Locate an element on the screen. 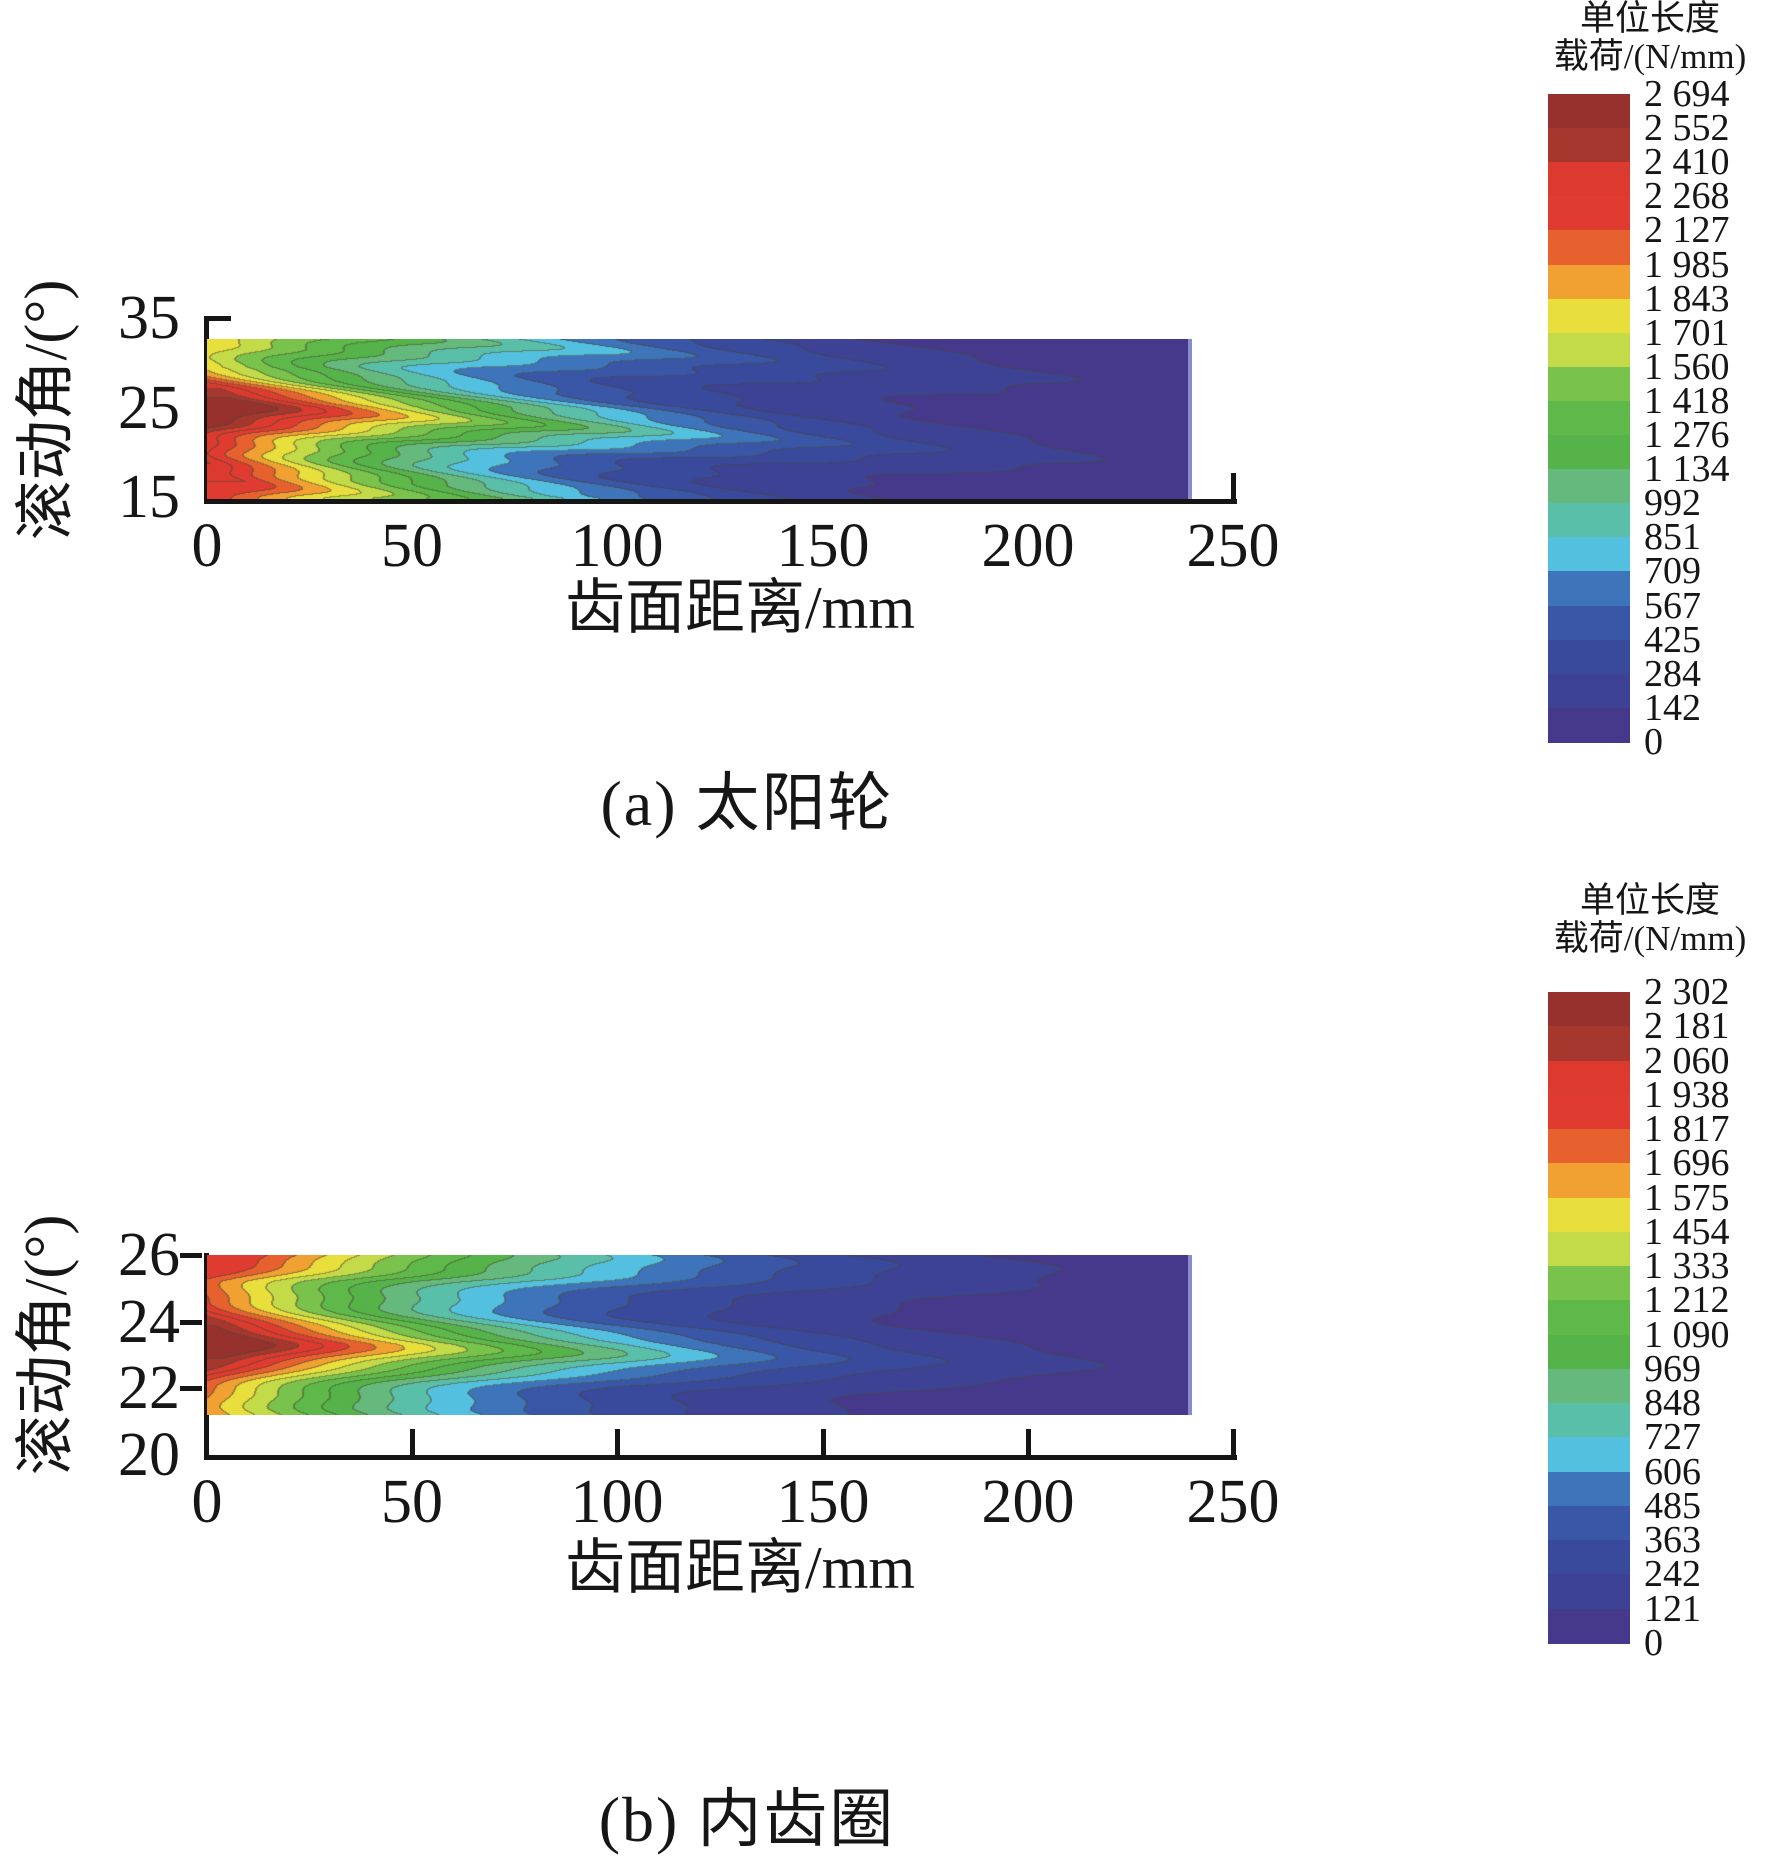 Image resolution: width=1779 pixels, height=1872 pixels. panel-b-colorbar-label-16: 363 is located at coordinates (1672, 1540).